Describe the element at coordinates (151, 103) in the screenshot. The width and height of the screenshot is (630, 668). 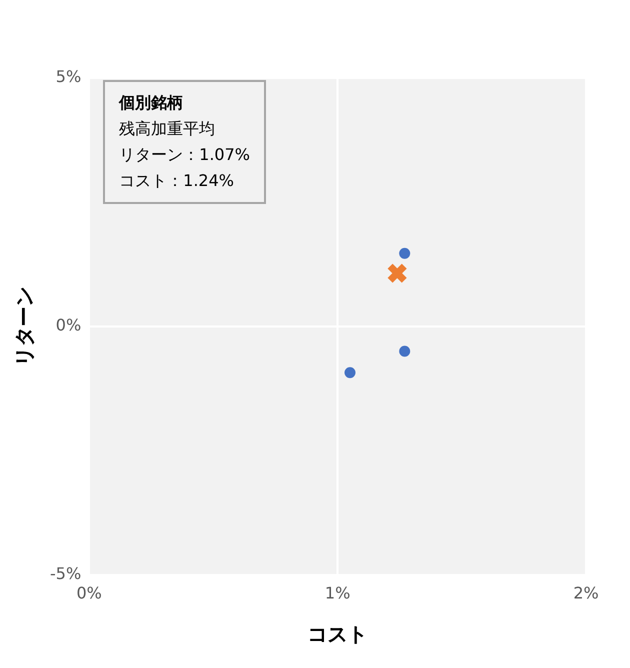
I see `annotation: 個別銘柄` at that location.